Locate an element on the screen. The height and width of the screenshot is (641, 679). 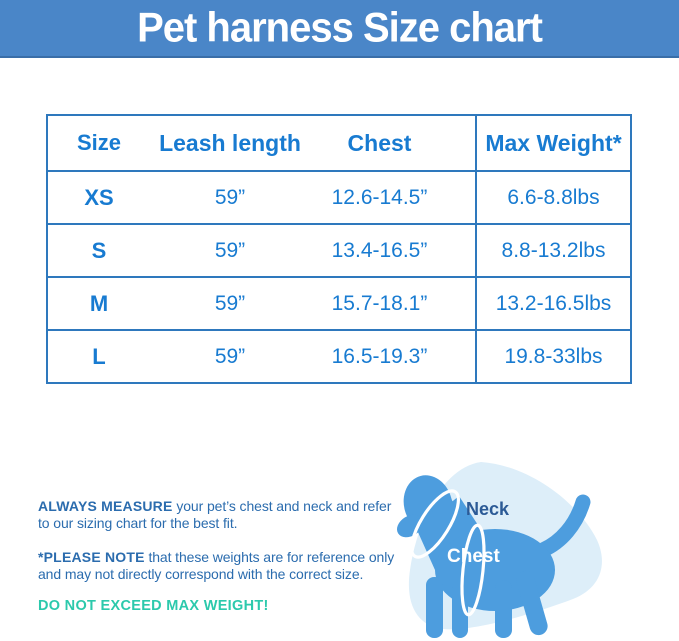
title-banner: Pet harness Size chart is located at coordinates (339, 29).